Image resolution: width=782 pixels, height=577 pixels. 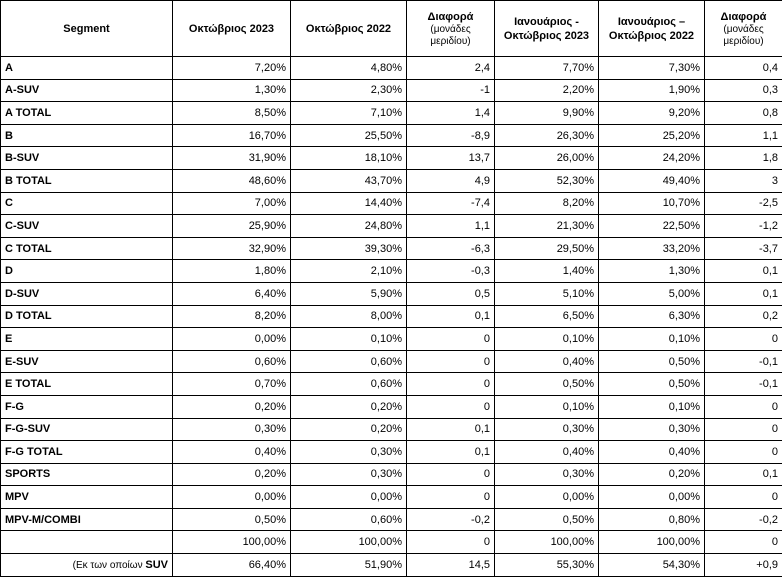 I want to click on cell-oct2022: 0,30%, so click(x=349, y=474).